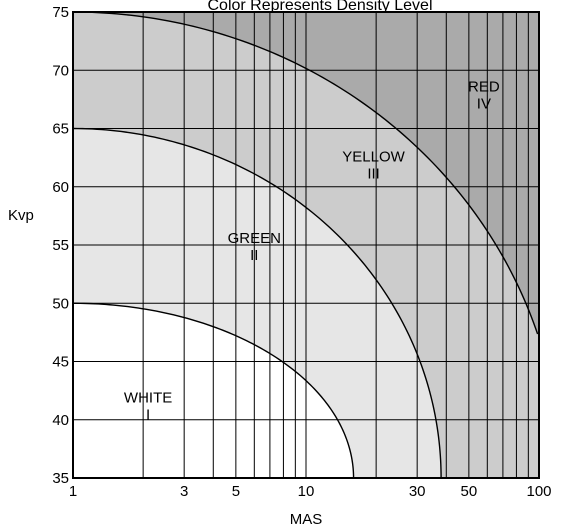 This screenshot has width=564, height=531. Describe the element at coordinates (21, 215) in the screenshot. I see `y-axis-title: Kvp` at that location.